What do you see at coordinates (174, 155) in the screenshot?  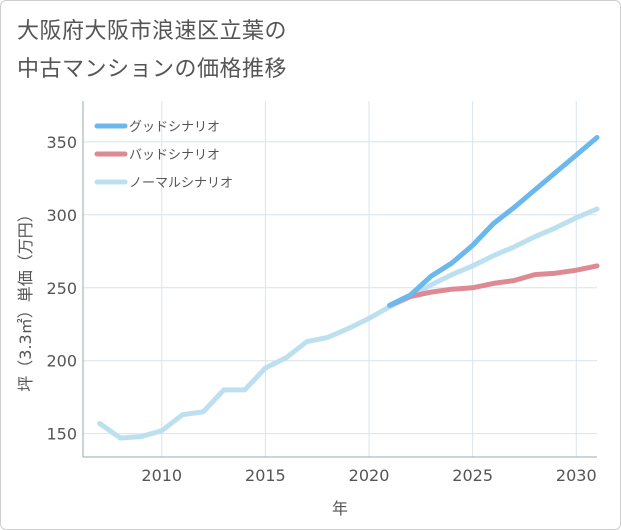 I see `legend-bad-label: バッドシナリオ` at bounding box center [174, 155].